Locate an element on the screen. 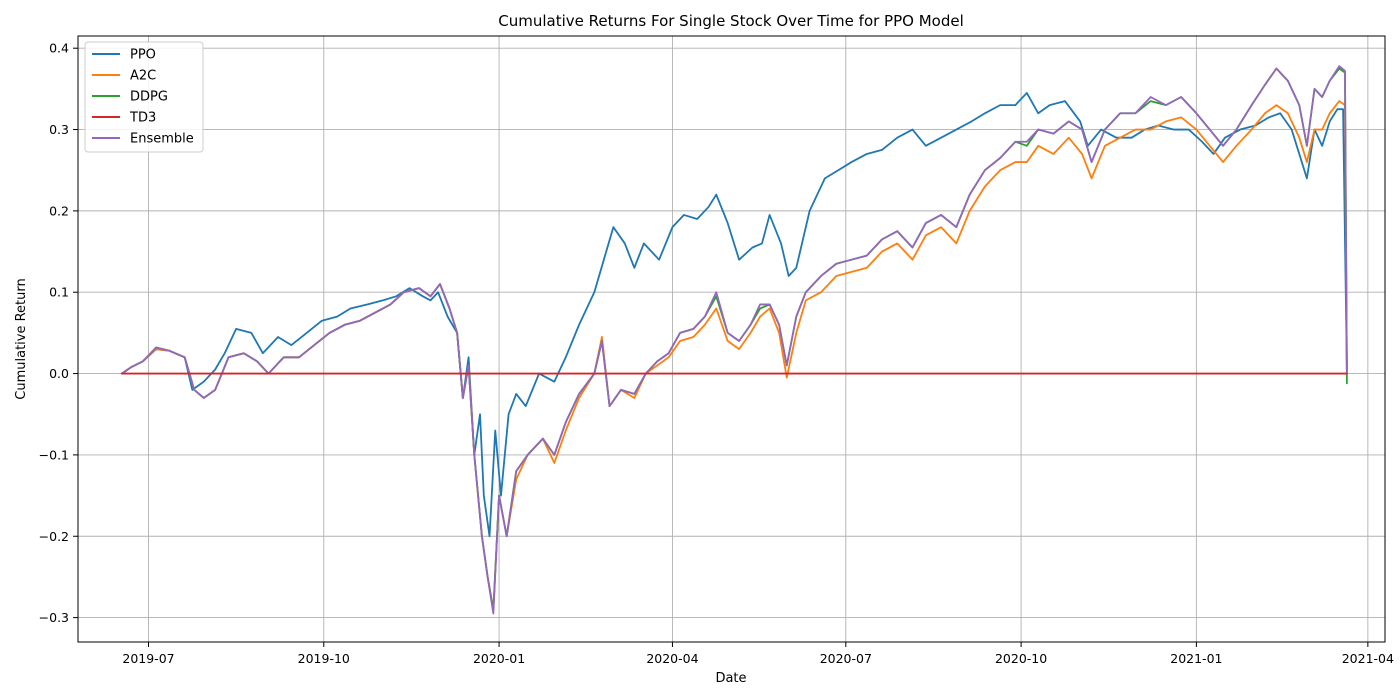 The image size is (1400, 700). x-axis-label: Date is located at coordinates (730, 678).